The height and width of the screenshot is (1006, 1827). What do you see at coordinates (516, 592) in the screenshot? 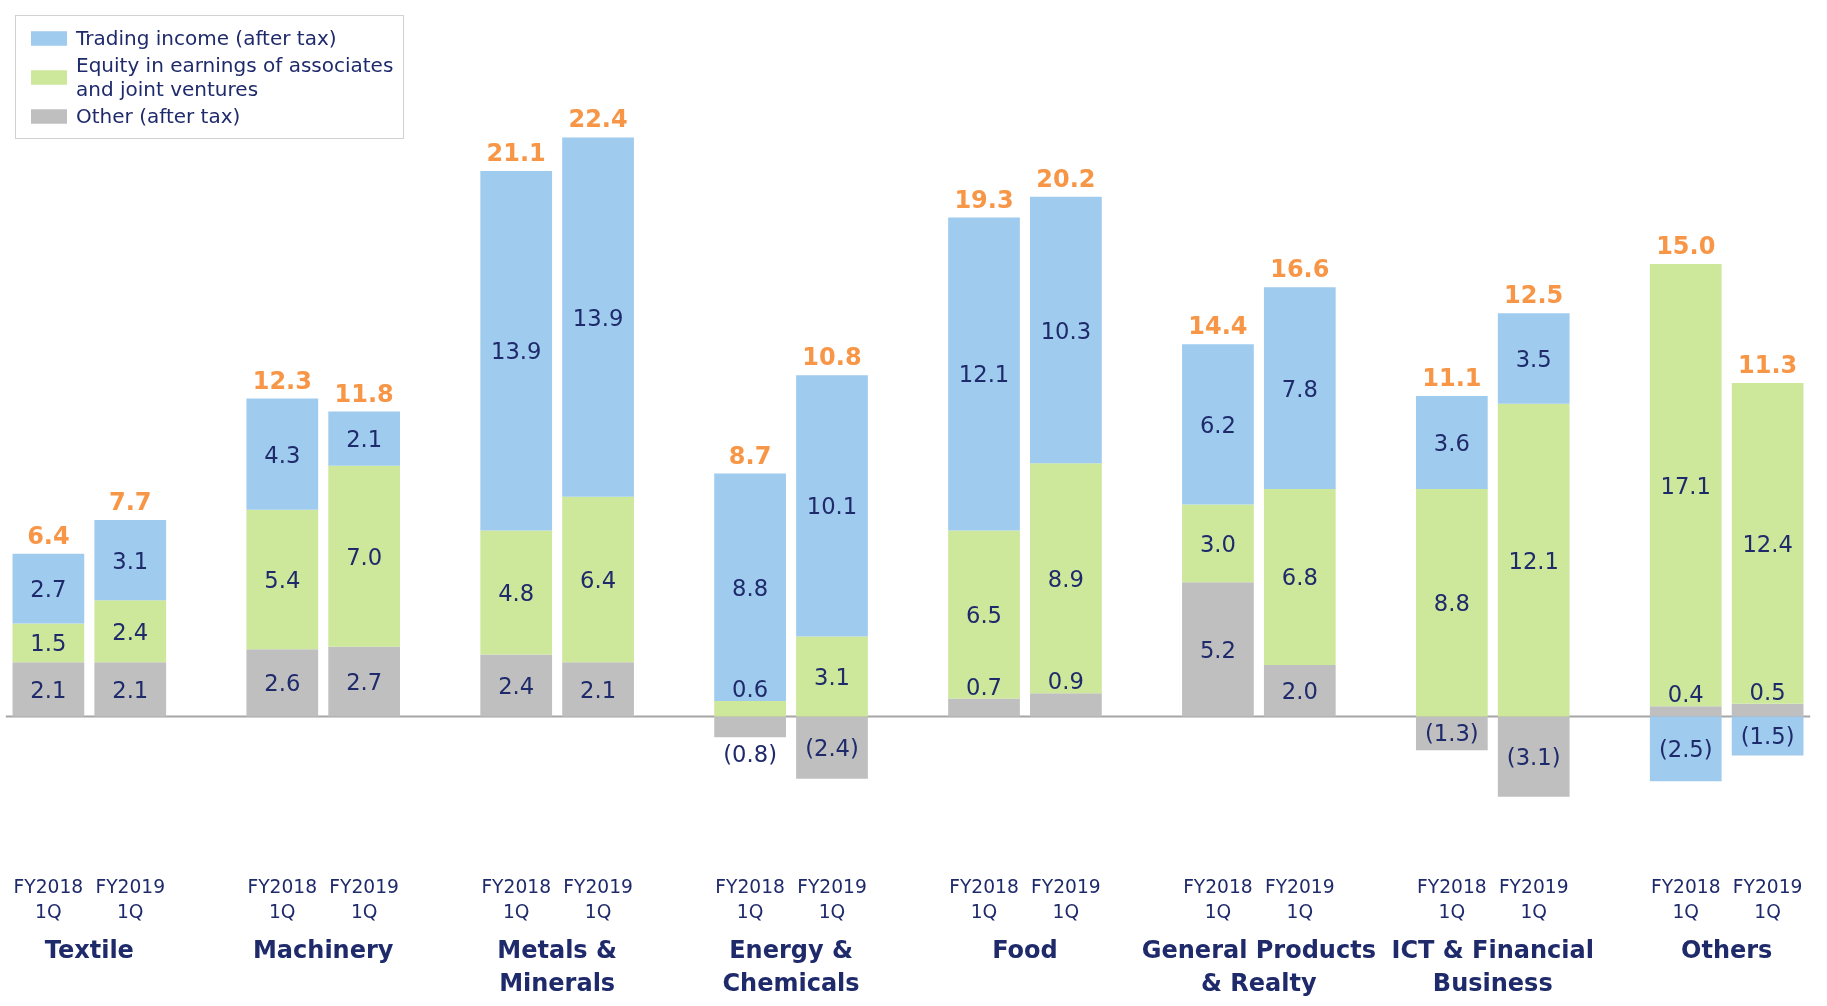
I see `data-label: 4.8` at bounding box center [516, 592].